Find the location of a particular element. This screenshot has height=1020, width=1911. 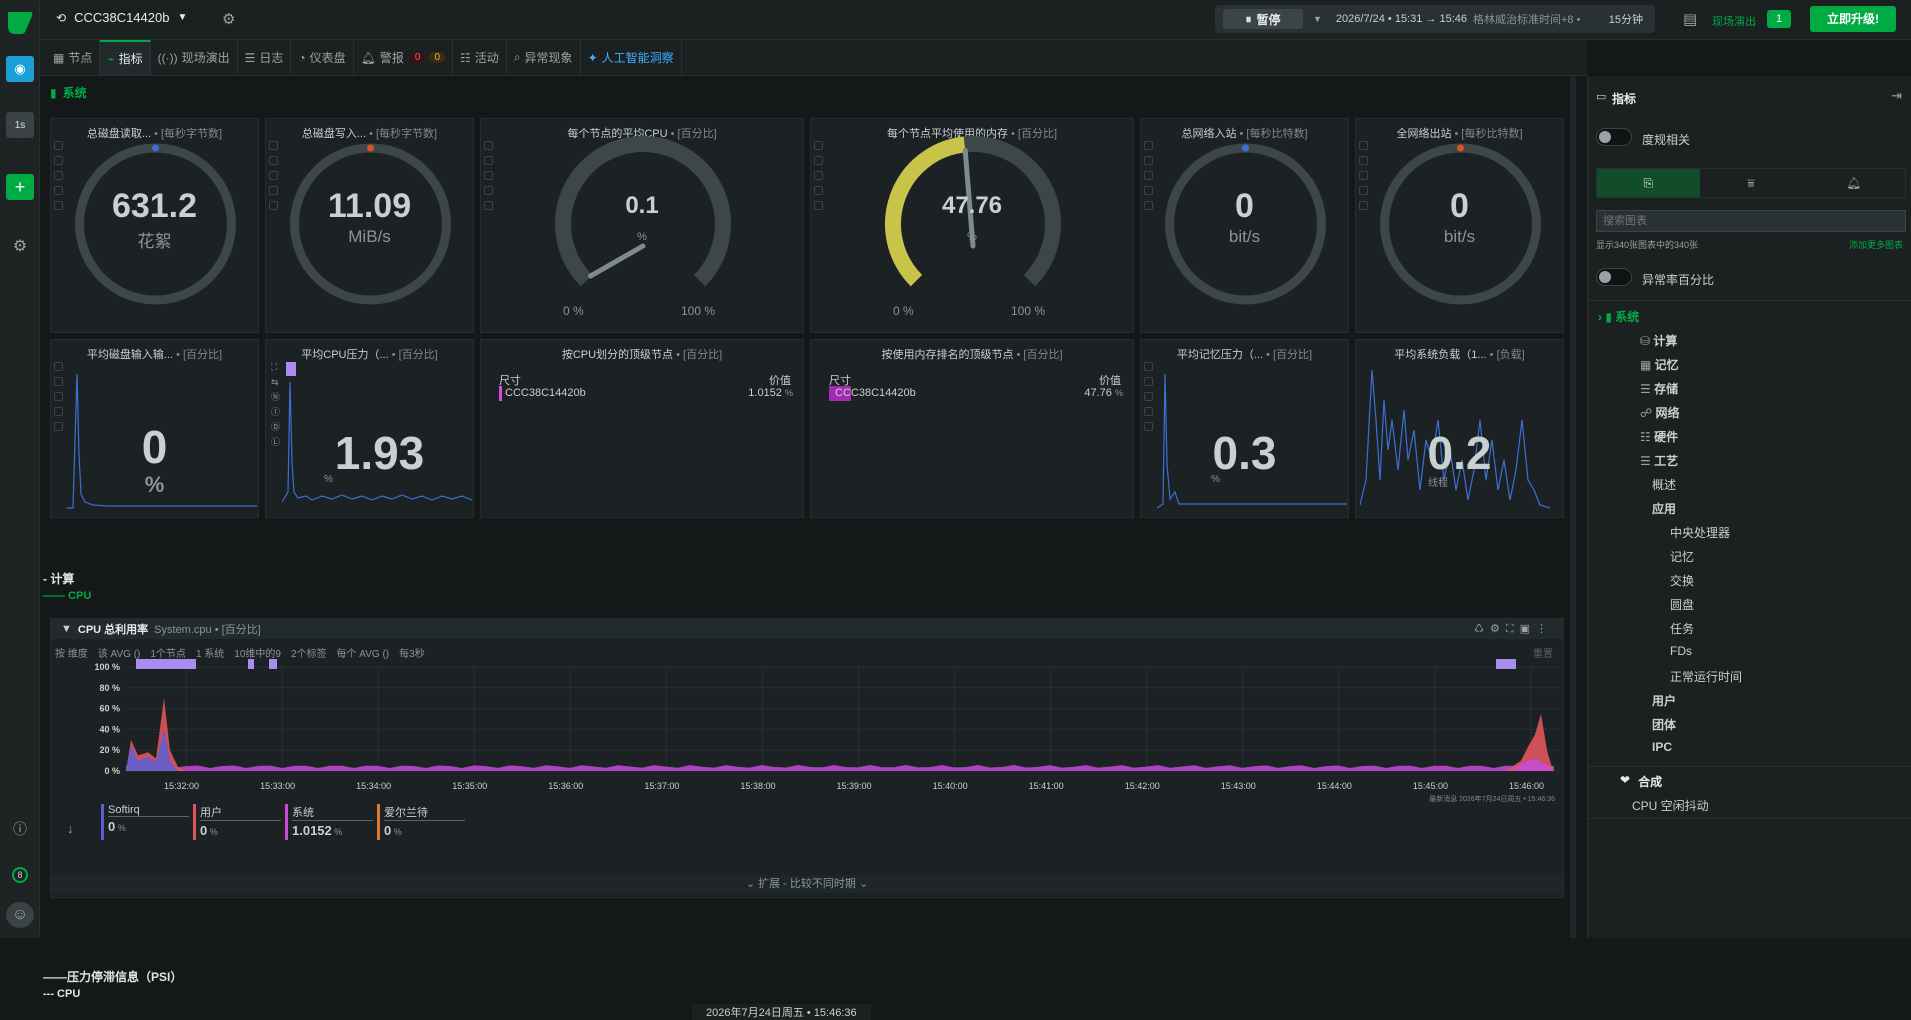

tree-item: 中央处理器 is located at coordinates (1700, 533).